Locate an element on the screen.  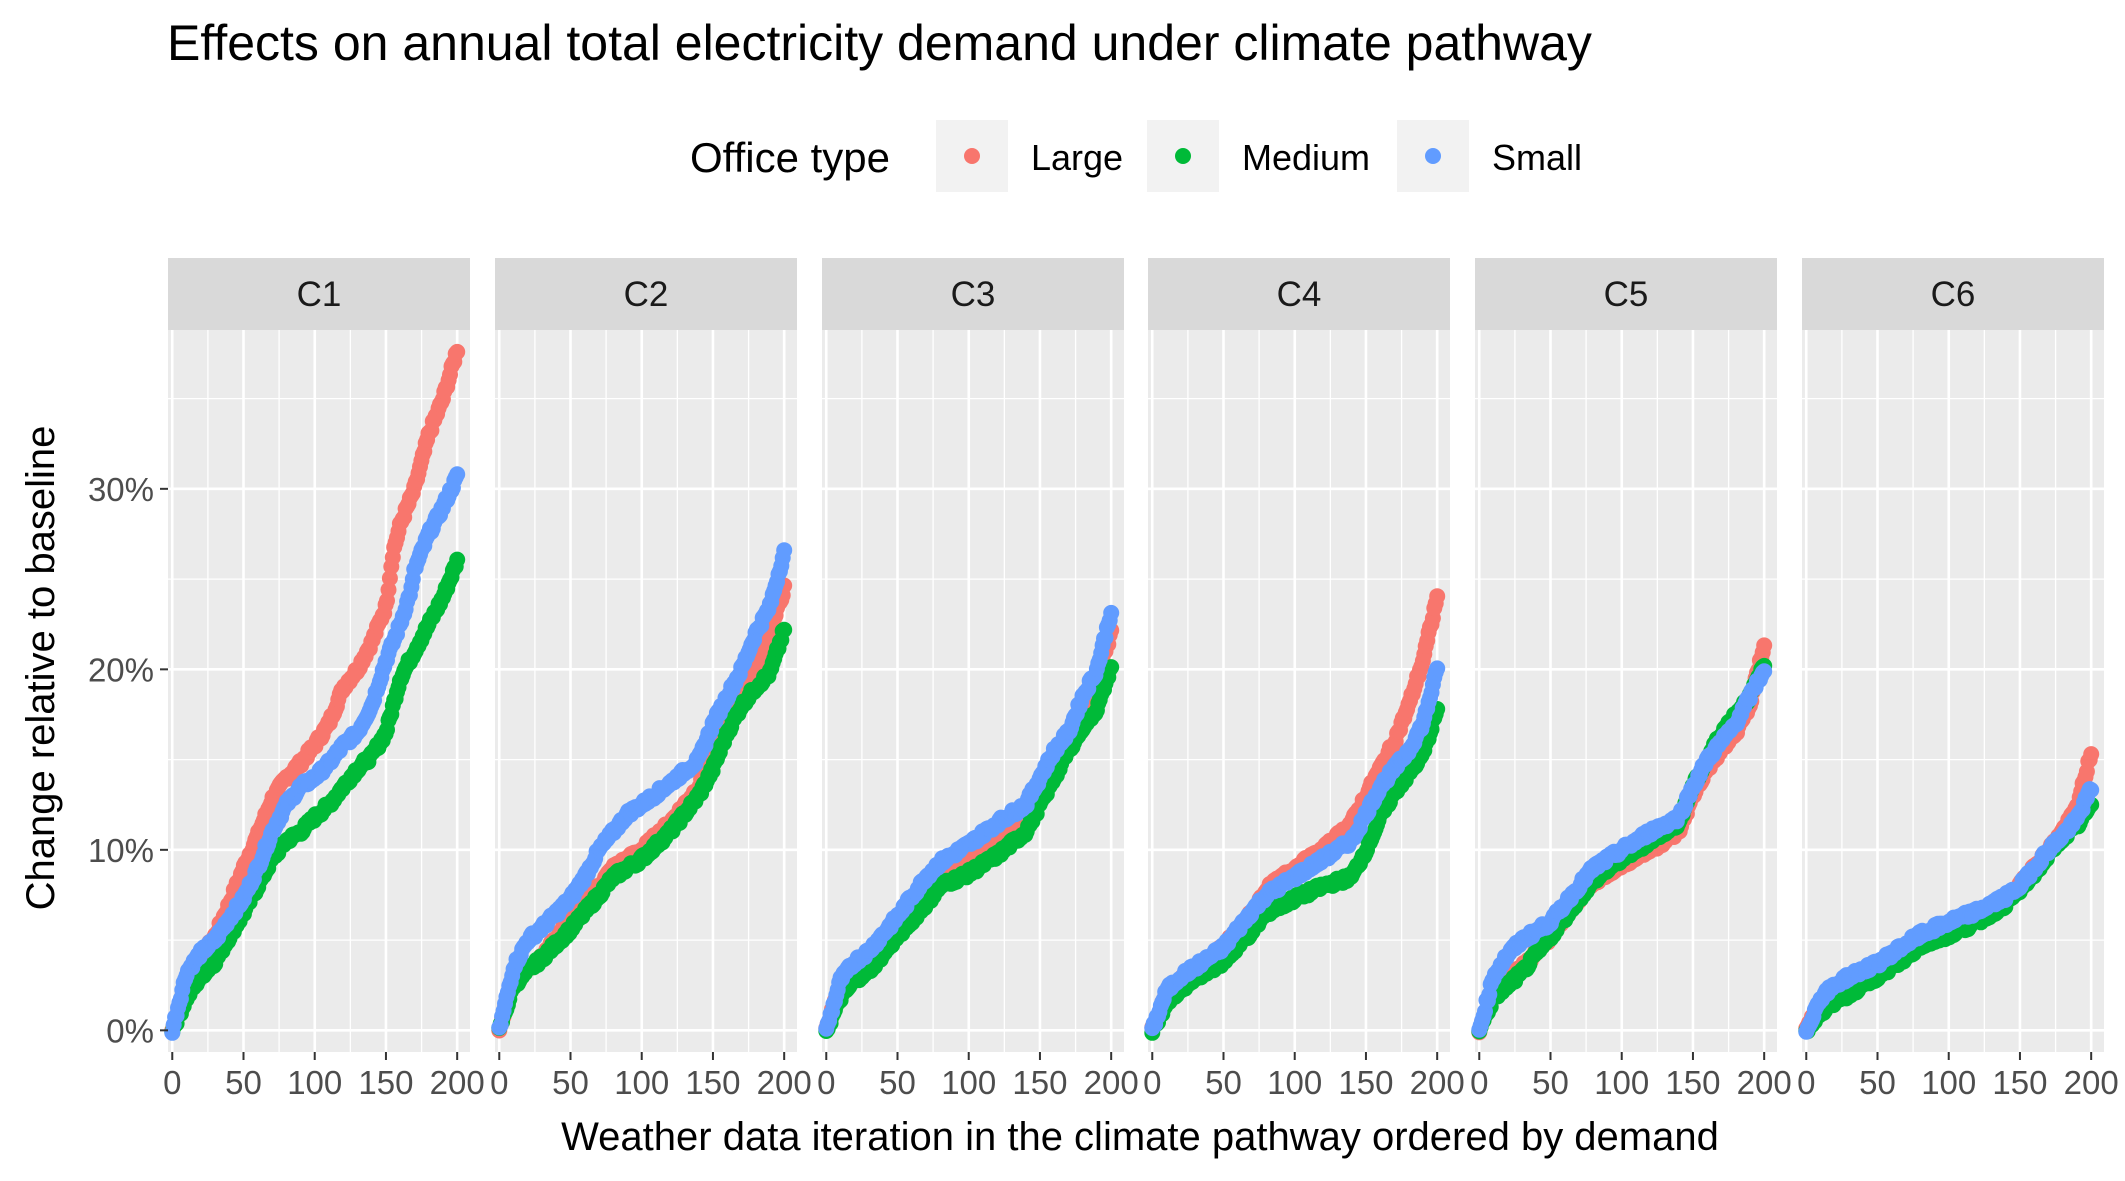
legend: Office type Large Medium Small is located at coordinates (1136, 156).